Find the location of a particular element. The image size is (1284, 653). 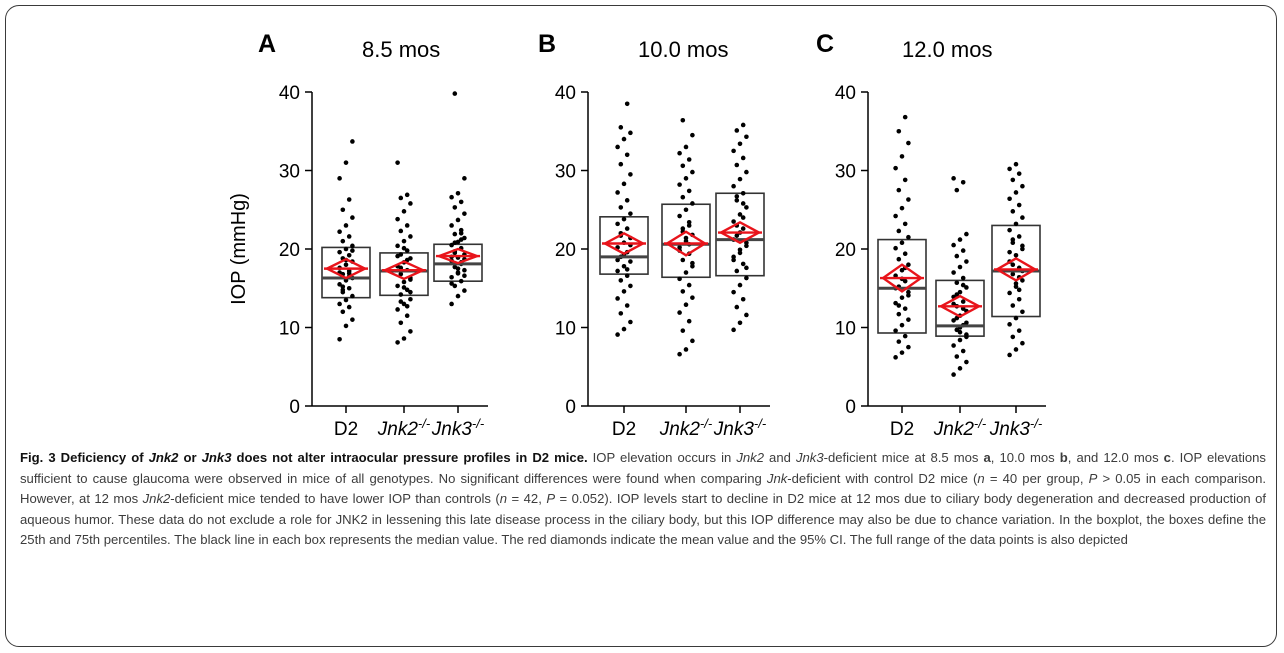

caption-gene: Jnk3 is located at coordinates (809, 457).